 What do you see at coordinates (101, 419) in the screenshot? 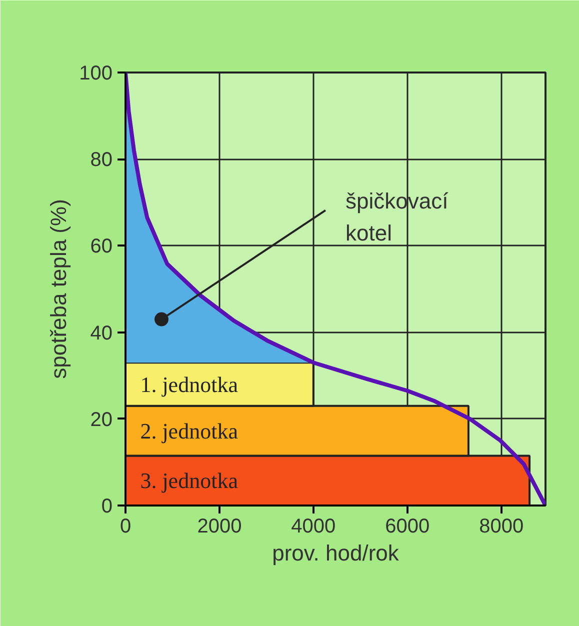
I see `y-tick-label: 20` at bounding box center [101, 419].